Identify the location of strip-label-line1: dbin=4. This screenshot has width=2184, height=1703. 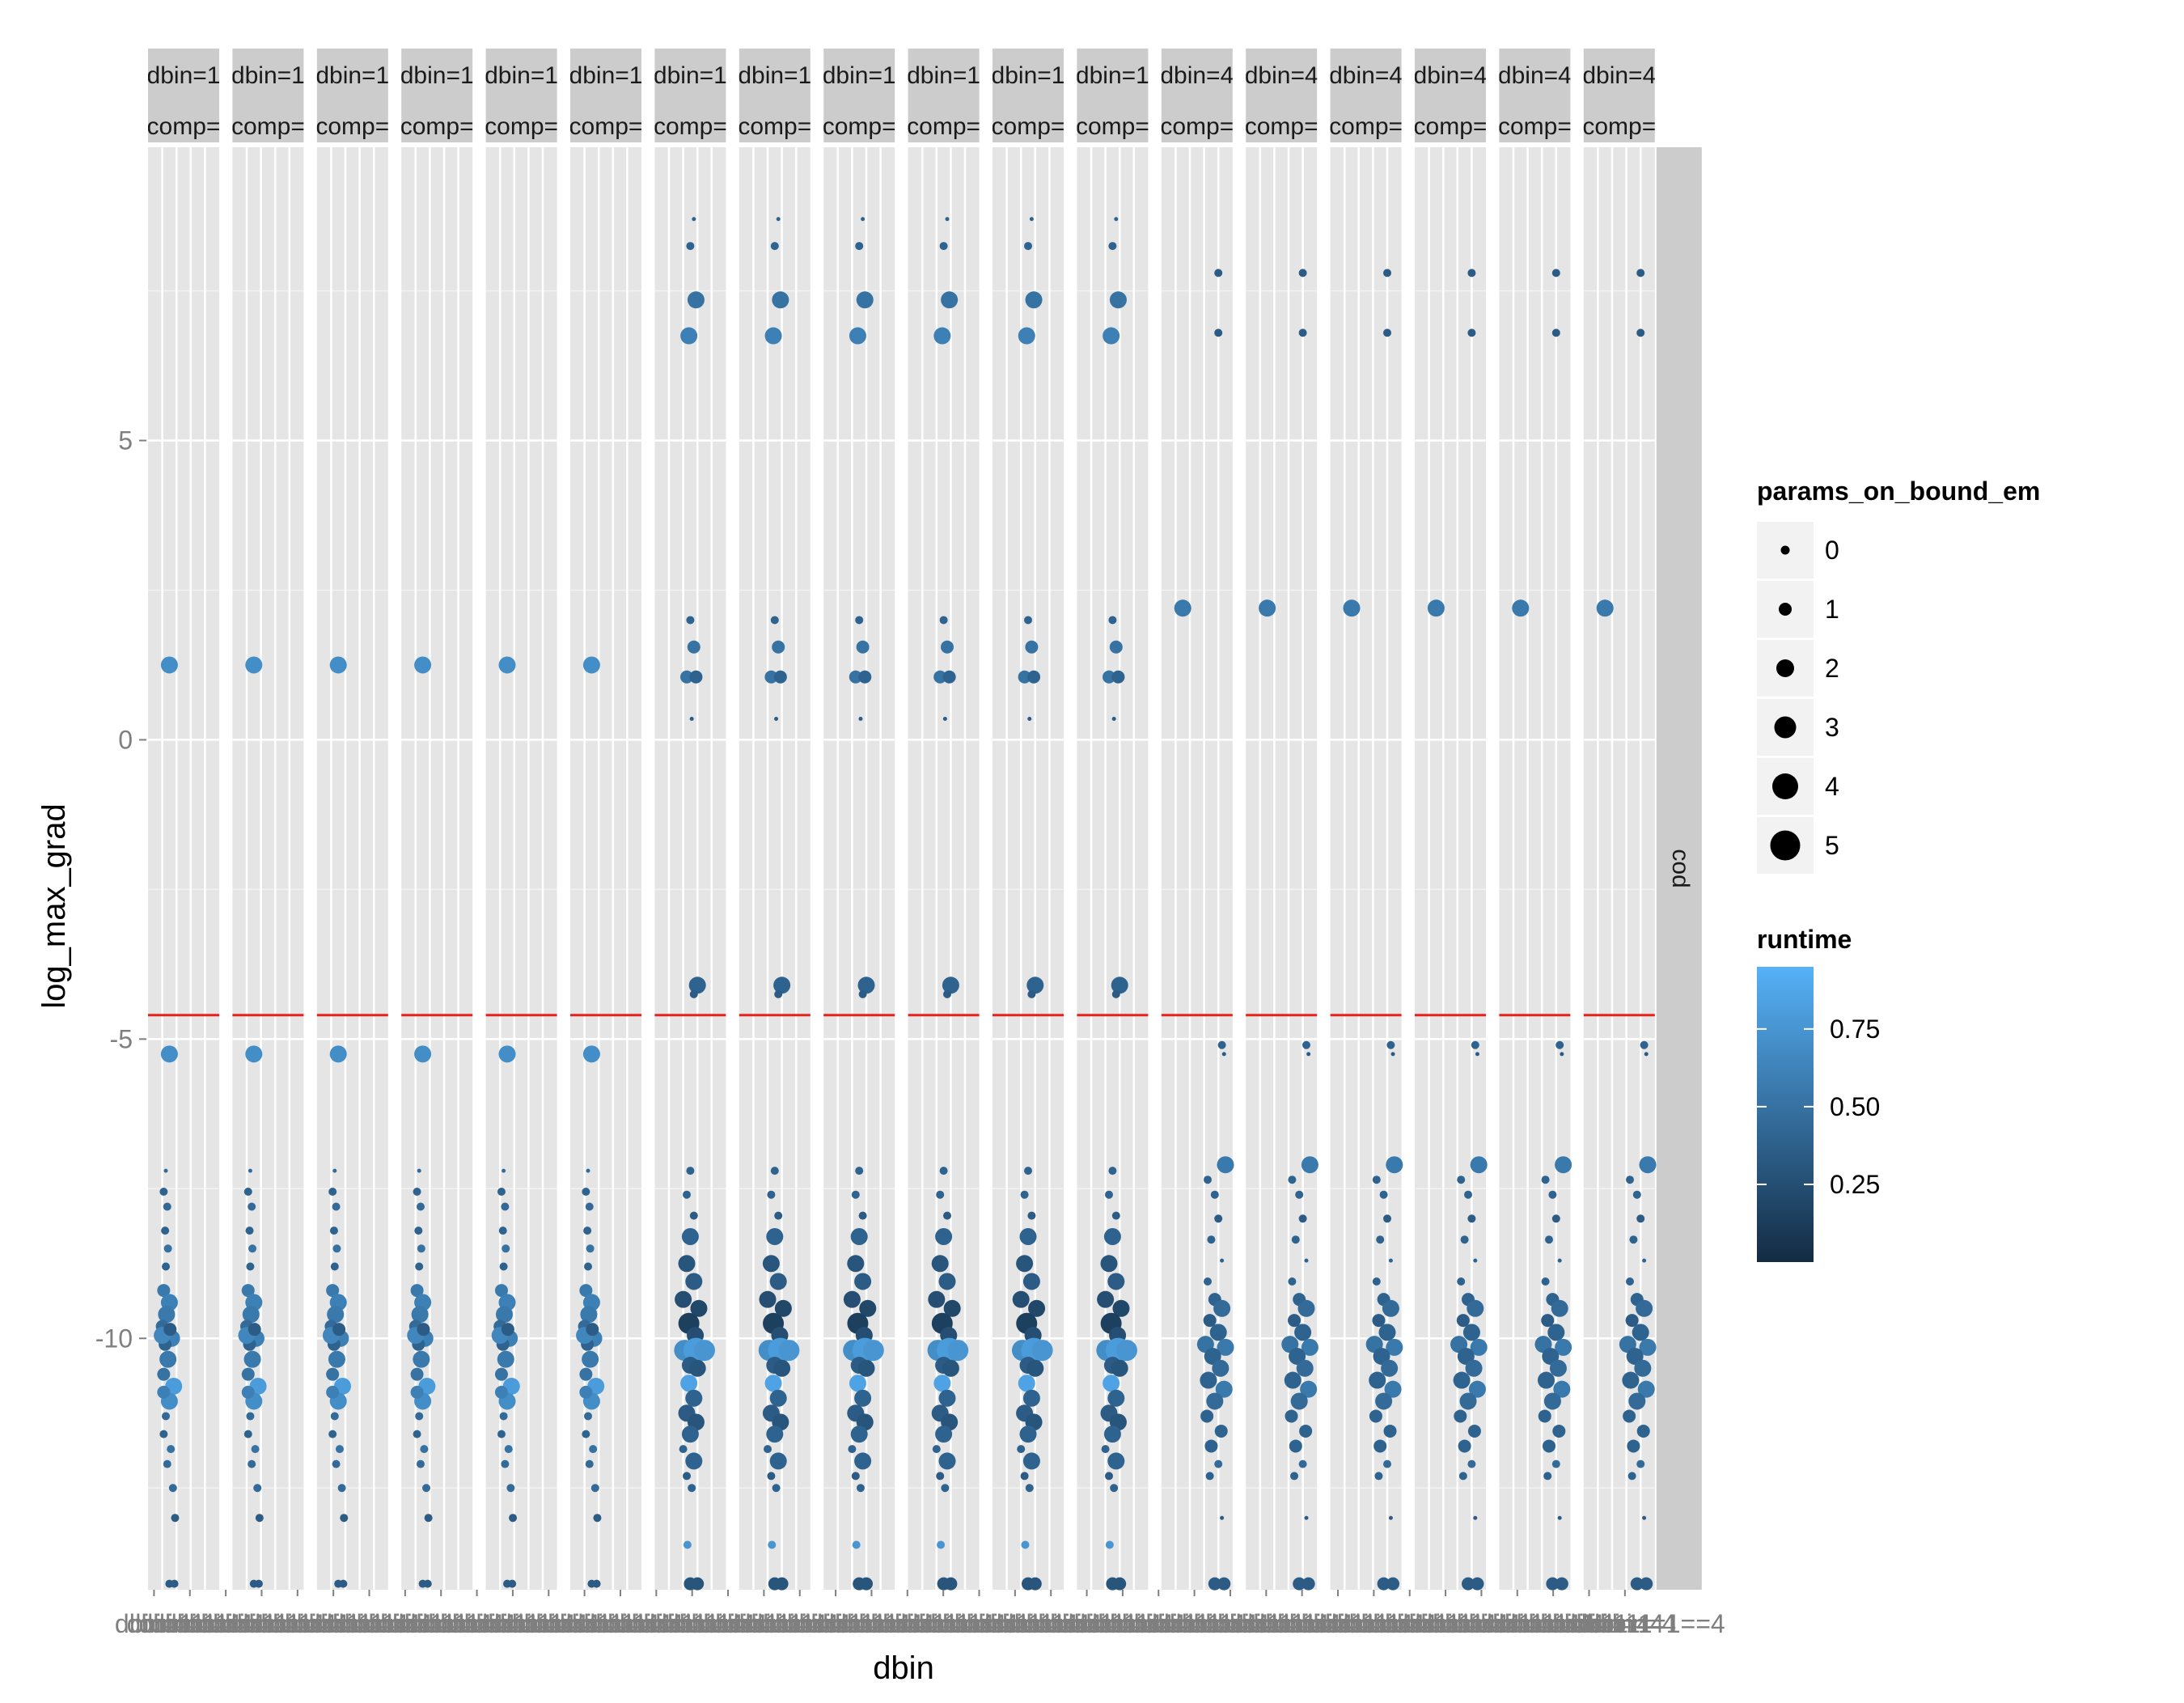
(1366, 75).